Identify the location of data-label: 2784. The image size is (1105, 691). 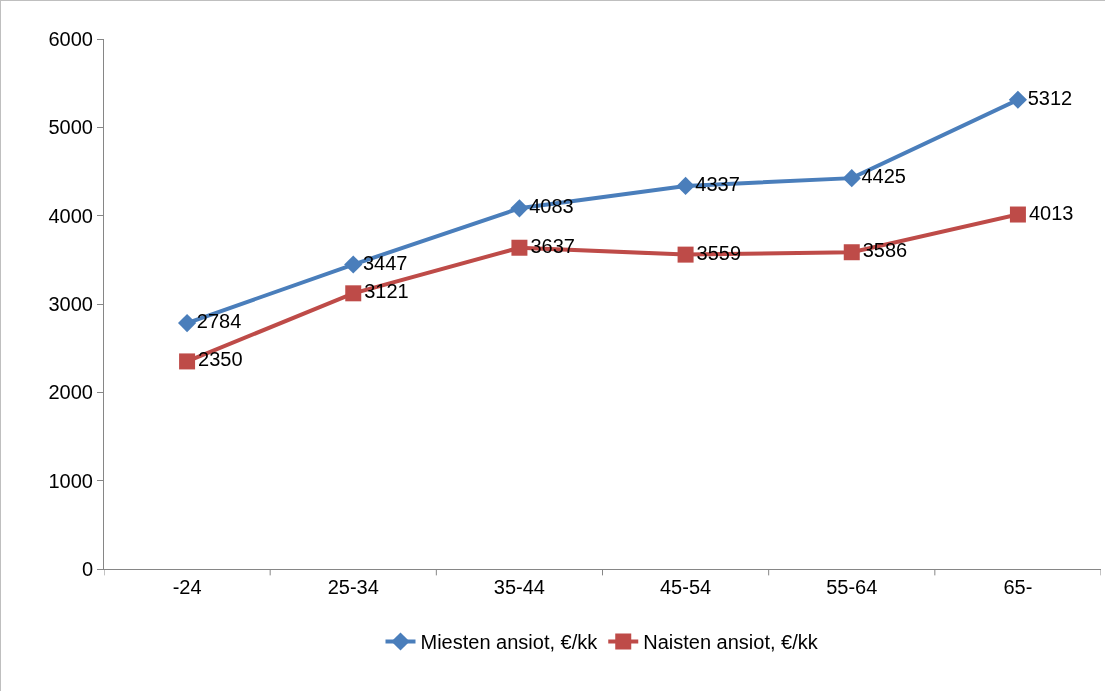
(219, 321).